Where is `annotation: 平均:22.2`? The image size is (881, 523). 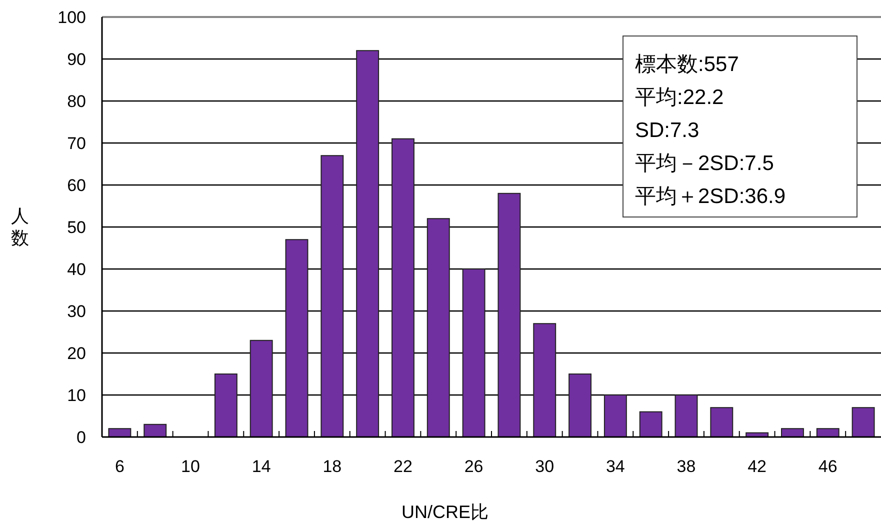 annotation: 平均:22.2 is located at coordinates (679, 97).